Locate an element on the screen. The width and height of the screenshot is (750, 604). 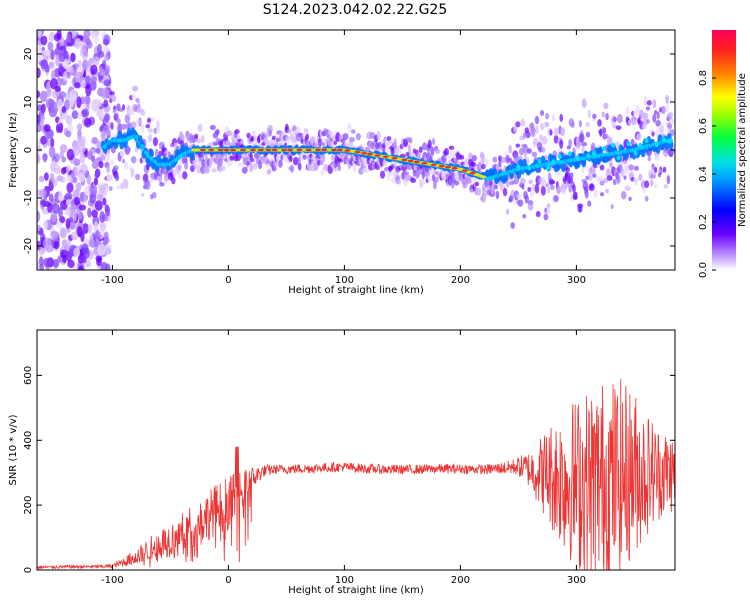
colorbar-label: Normalized spectral amplitude is located at coordinates (742, 150).